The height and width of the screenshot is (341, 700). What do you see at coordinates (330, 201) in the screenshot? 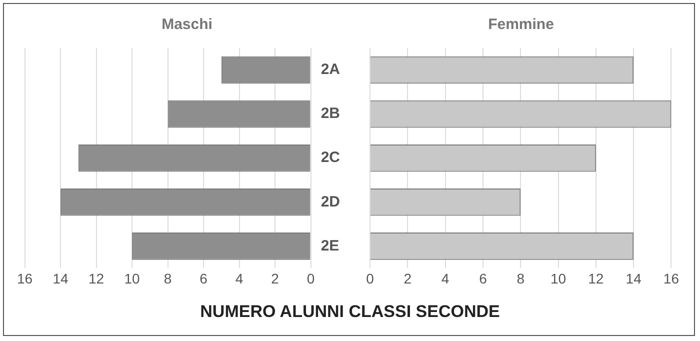
I see `y-tick-label: 2D` at bounding box center [330, 201].